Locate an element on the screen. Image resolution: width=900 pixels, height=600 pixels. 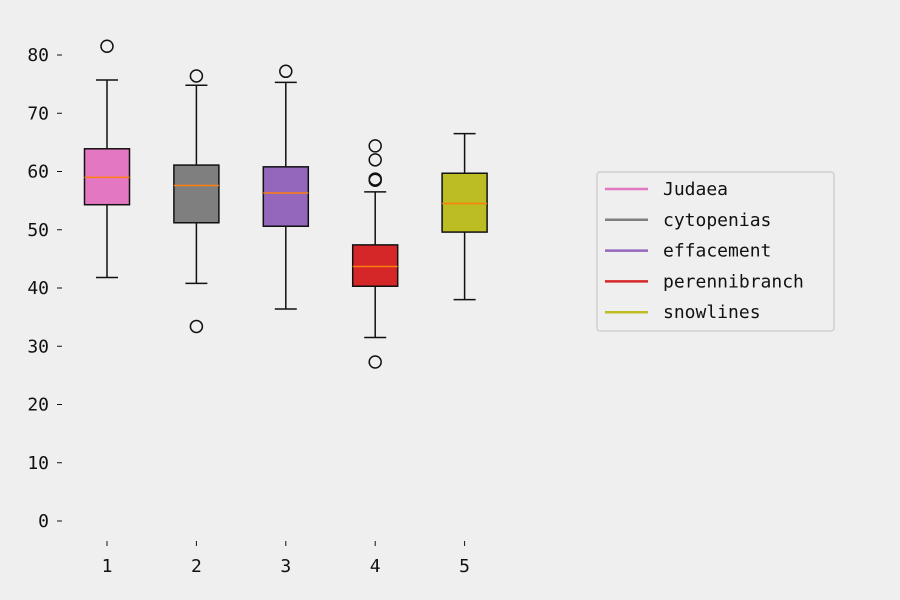
box-cytopenias is located at coordinates (196, 201).